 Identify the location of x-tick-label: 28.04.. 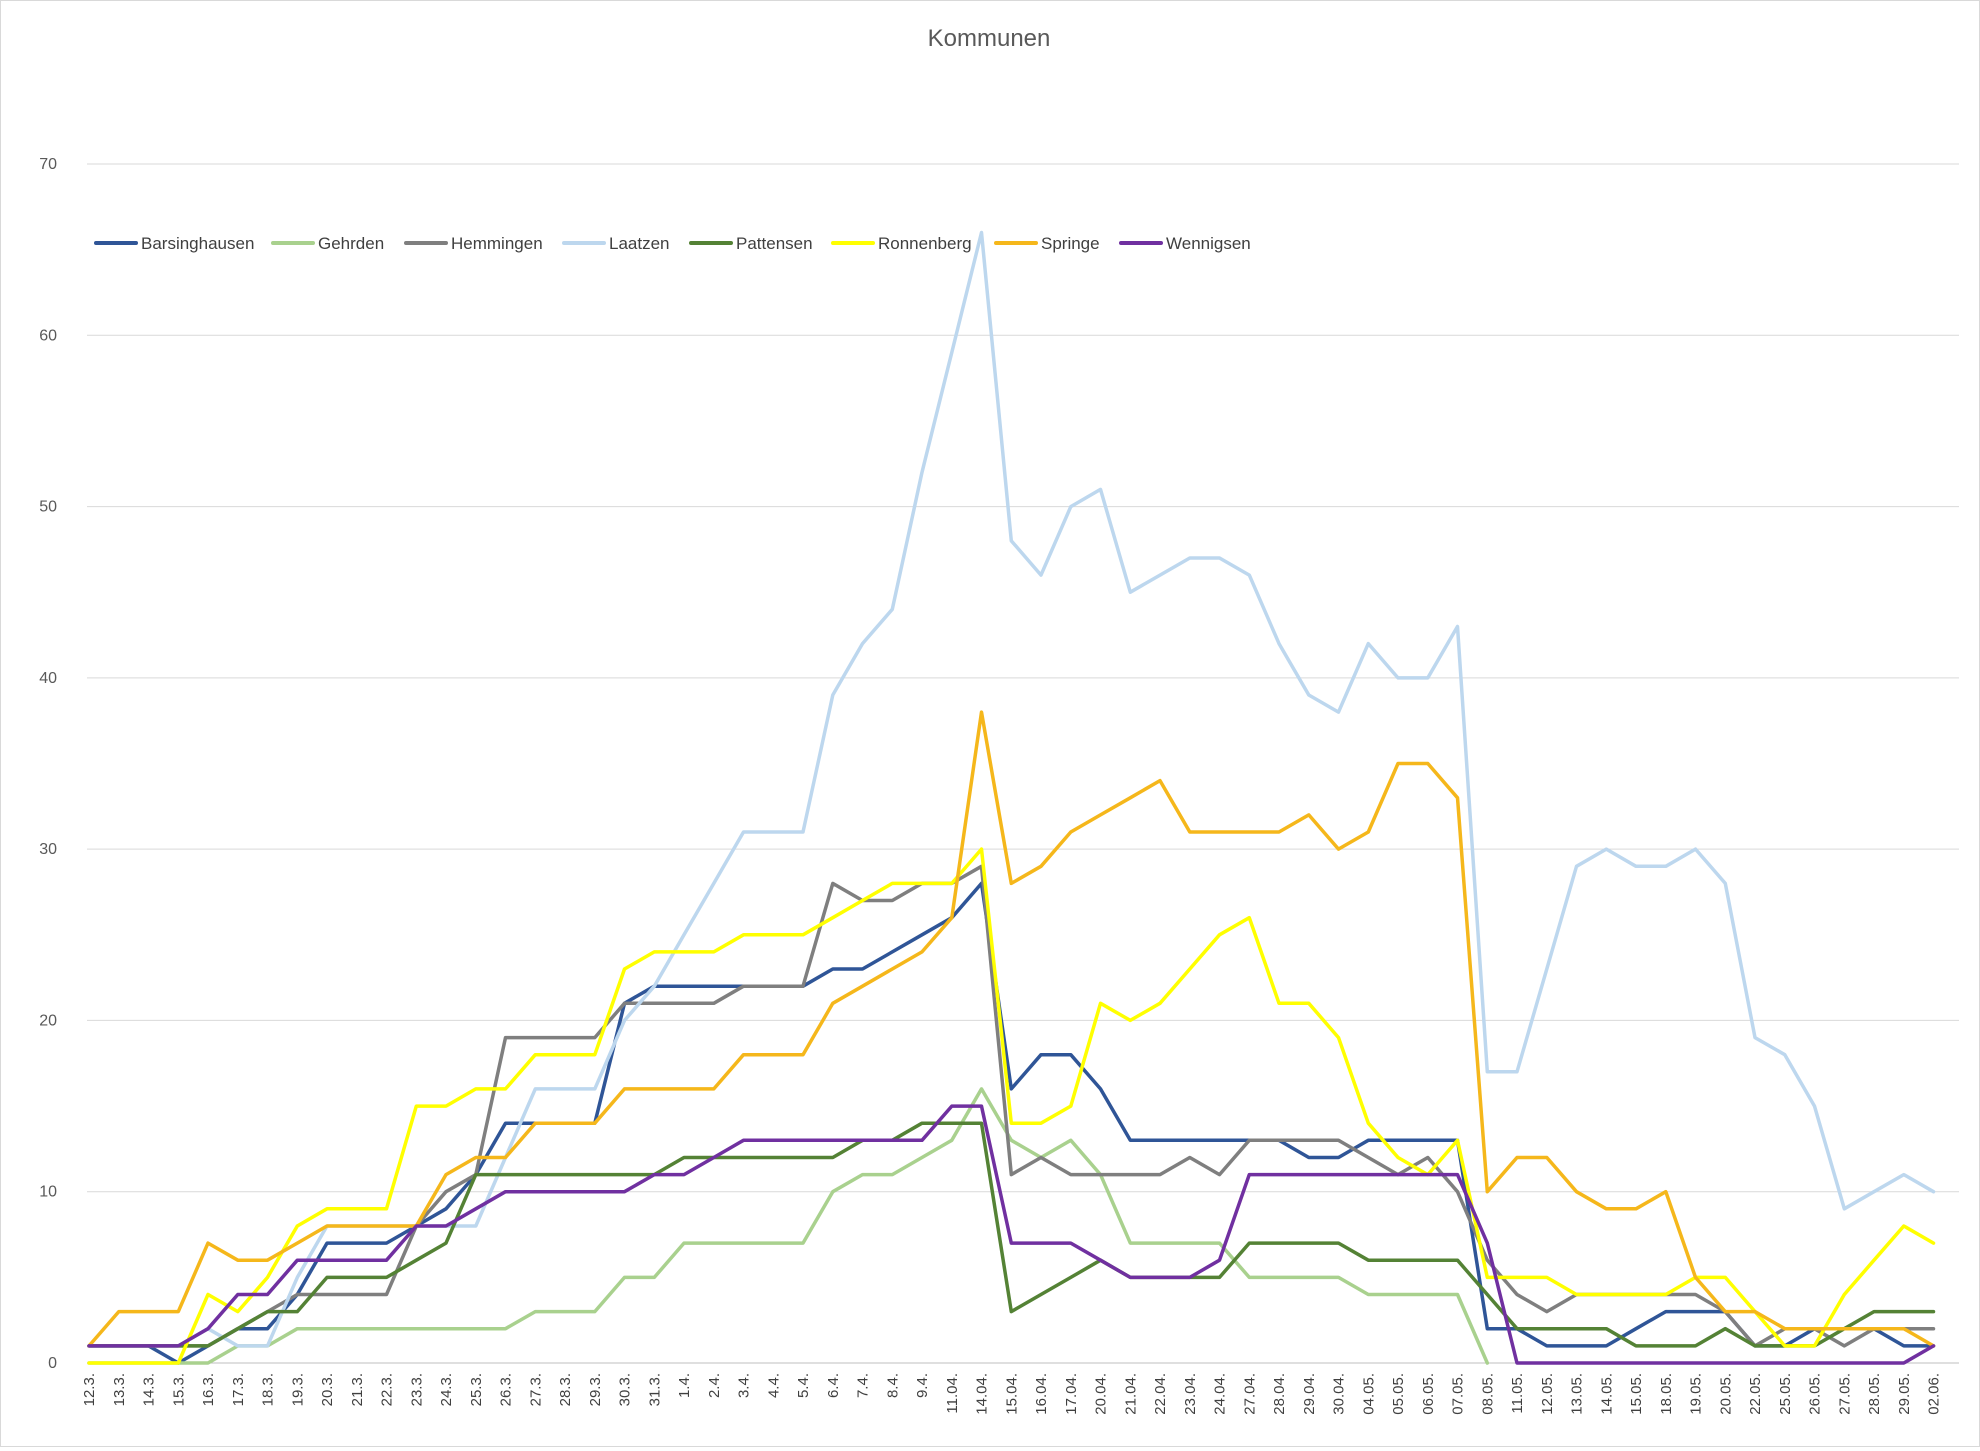
(1279, 1394).